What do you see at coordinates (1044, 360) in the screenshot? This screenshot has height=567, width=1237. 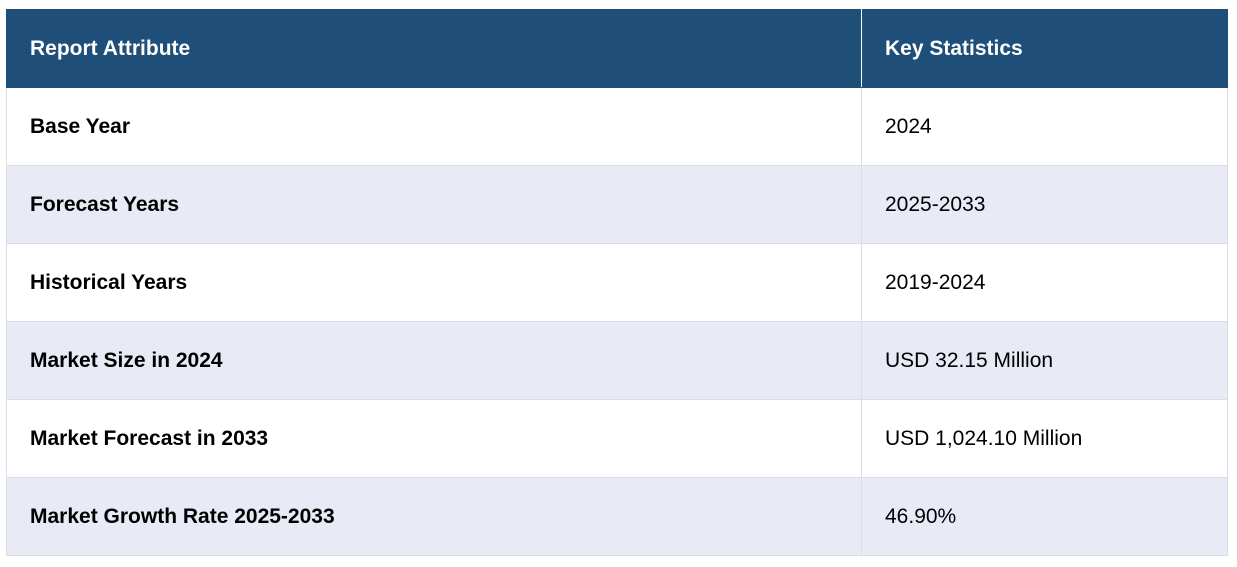 I see `row-value-market-size: USD 32.15 Million` at bounding box center [1044, 360].